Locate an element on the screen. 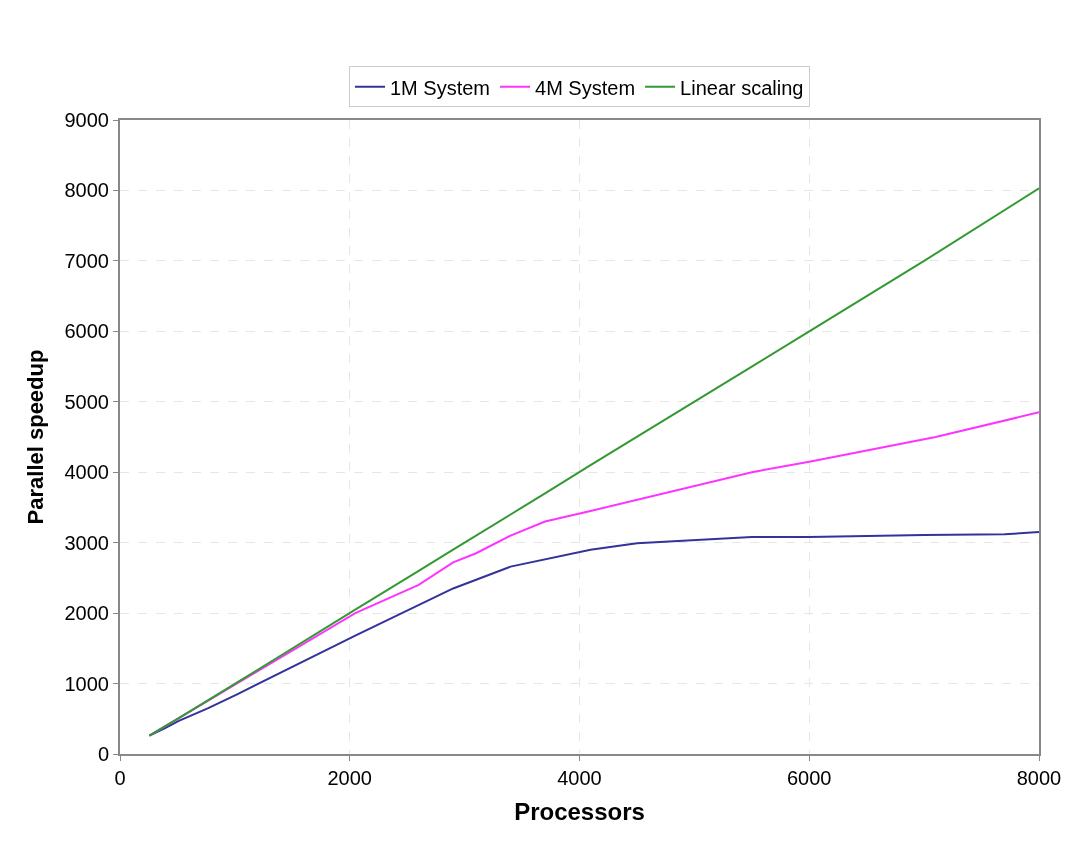 The width and height of the screenshot is (1084, 854). y-tick-label: 6000 is located at coordinates (86, 331).